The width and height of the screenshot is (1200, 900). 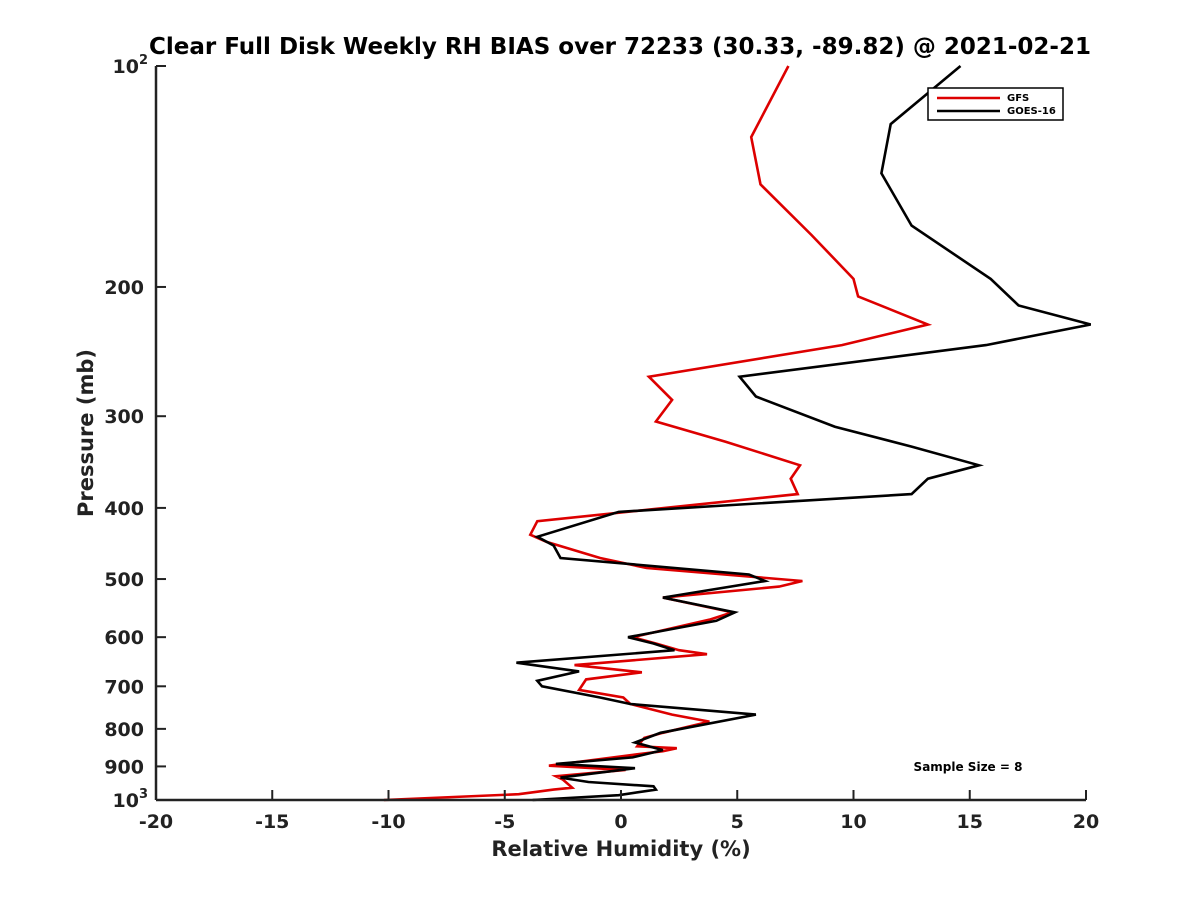 What do you see at coordinates (124, 288) in the screenshot?
I see `y-tick-label: 200` at bounding box center [124, 288].